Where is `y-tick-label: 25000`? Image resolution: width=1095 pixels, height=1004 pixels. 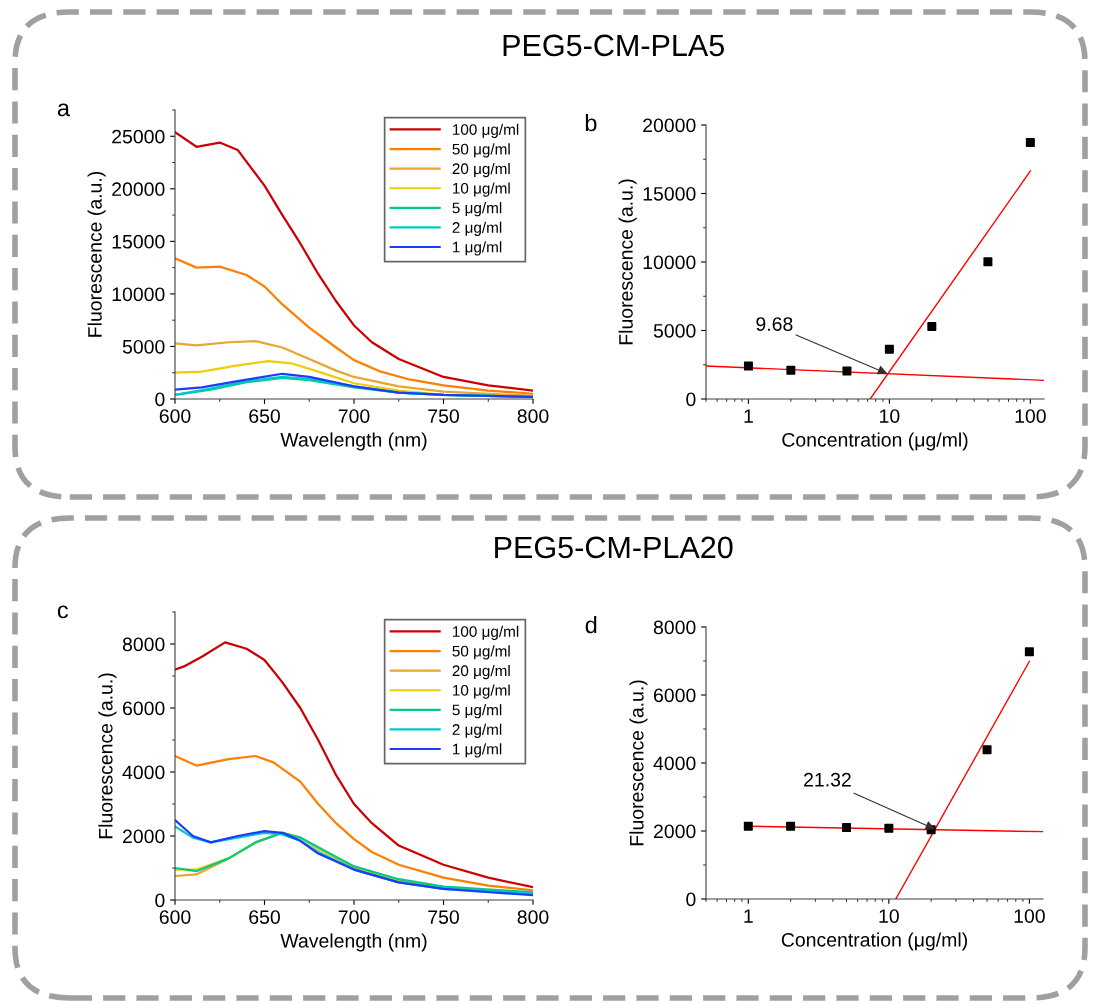
y-tick-label: 25000 is located at coordinates (138, 136).